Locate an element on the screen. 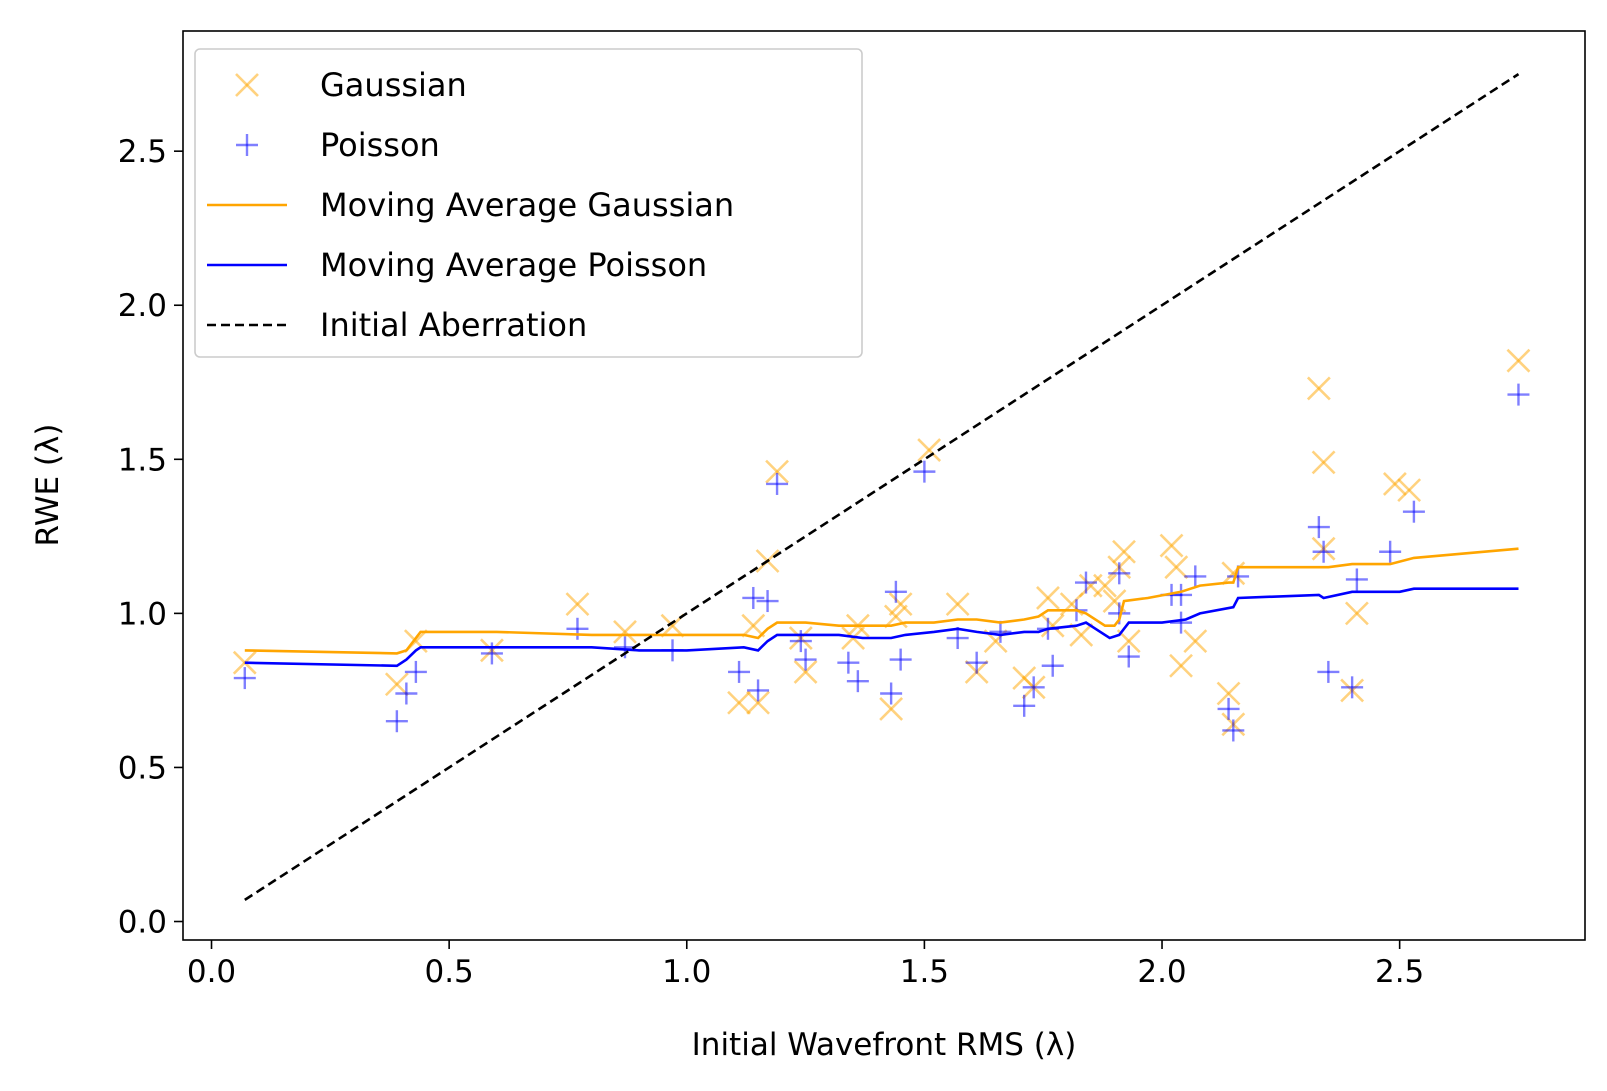  x-tick-label: 1.5 is located at coordinates (924, 972).